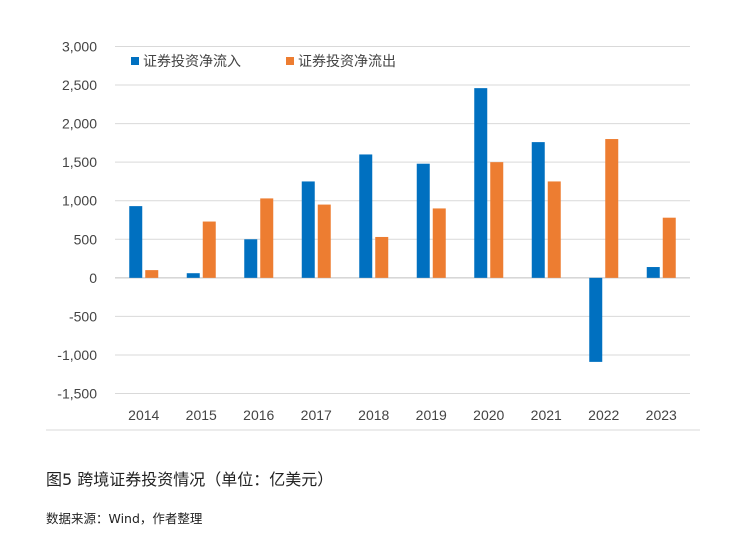 The width and height of the screenshot is (740, 546). Describe the element at coordinates (93, 278) in the screenshot. I see `y-tick-label: 0` at that location.